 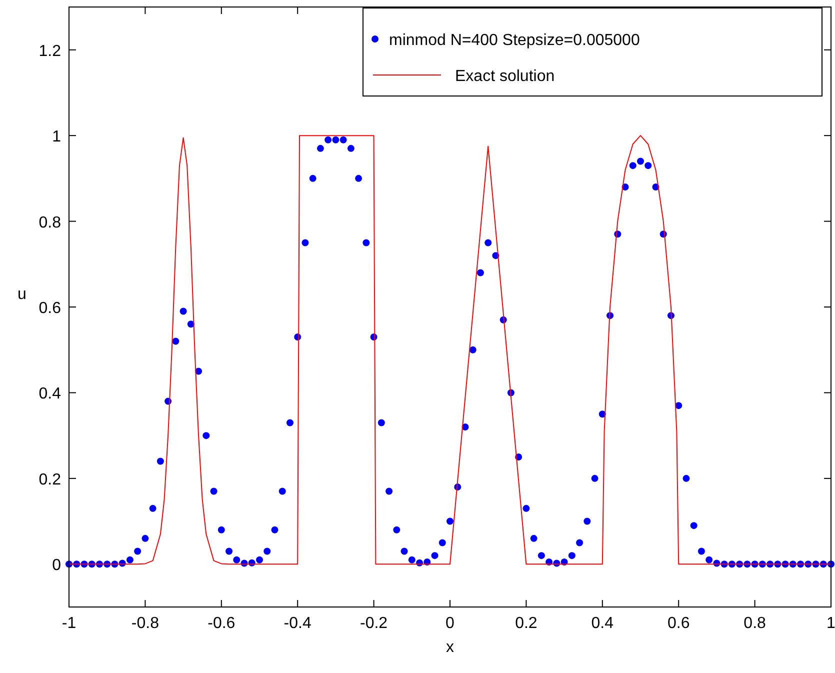 What do you see at coordinates (830, 623) in the screenshot?
I see `x-tick-label: 1` at bounding box center [830, 623].